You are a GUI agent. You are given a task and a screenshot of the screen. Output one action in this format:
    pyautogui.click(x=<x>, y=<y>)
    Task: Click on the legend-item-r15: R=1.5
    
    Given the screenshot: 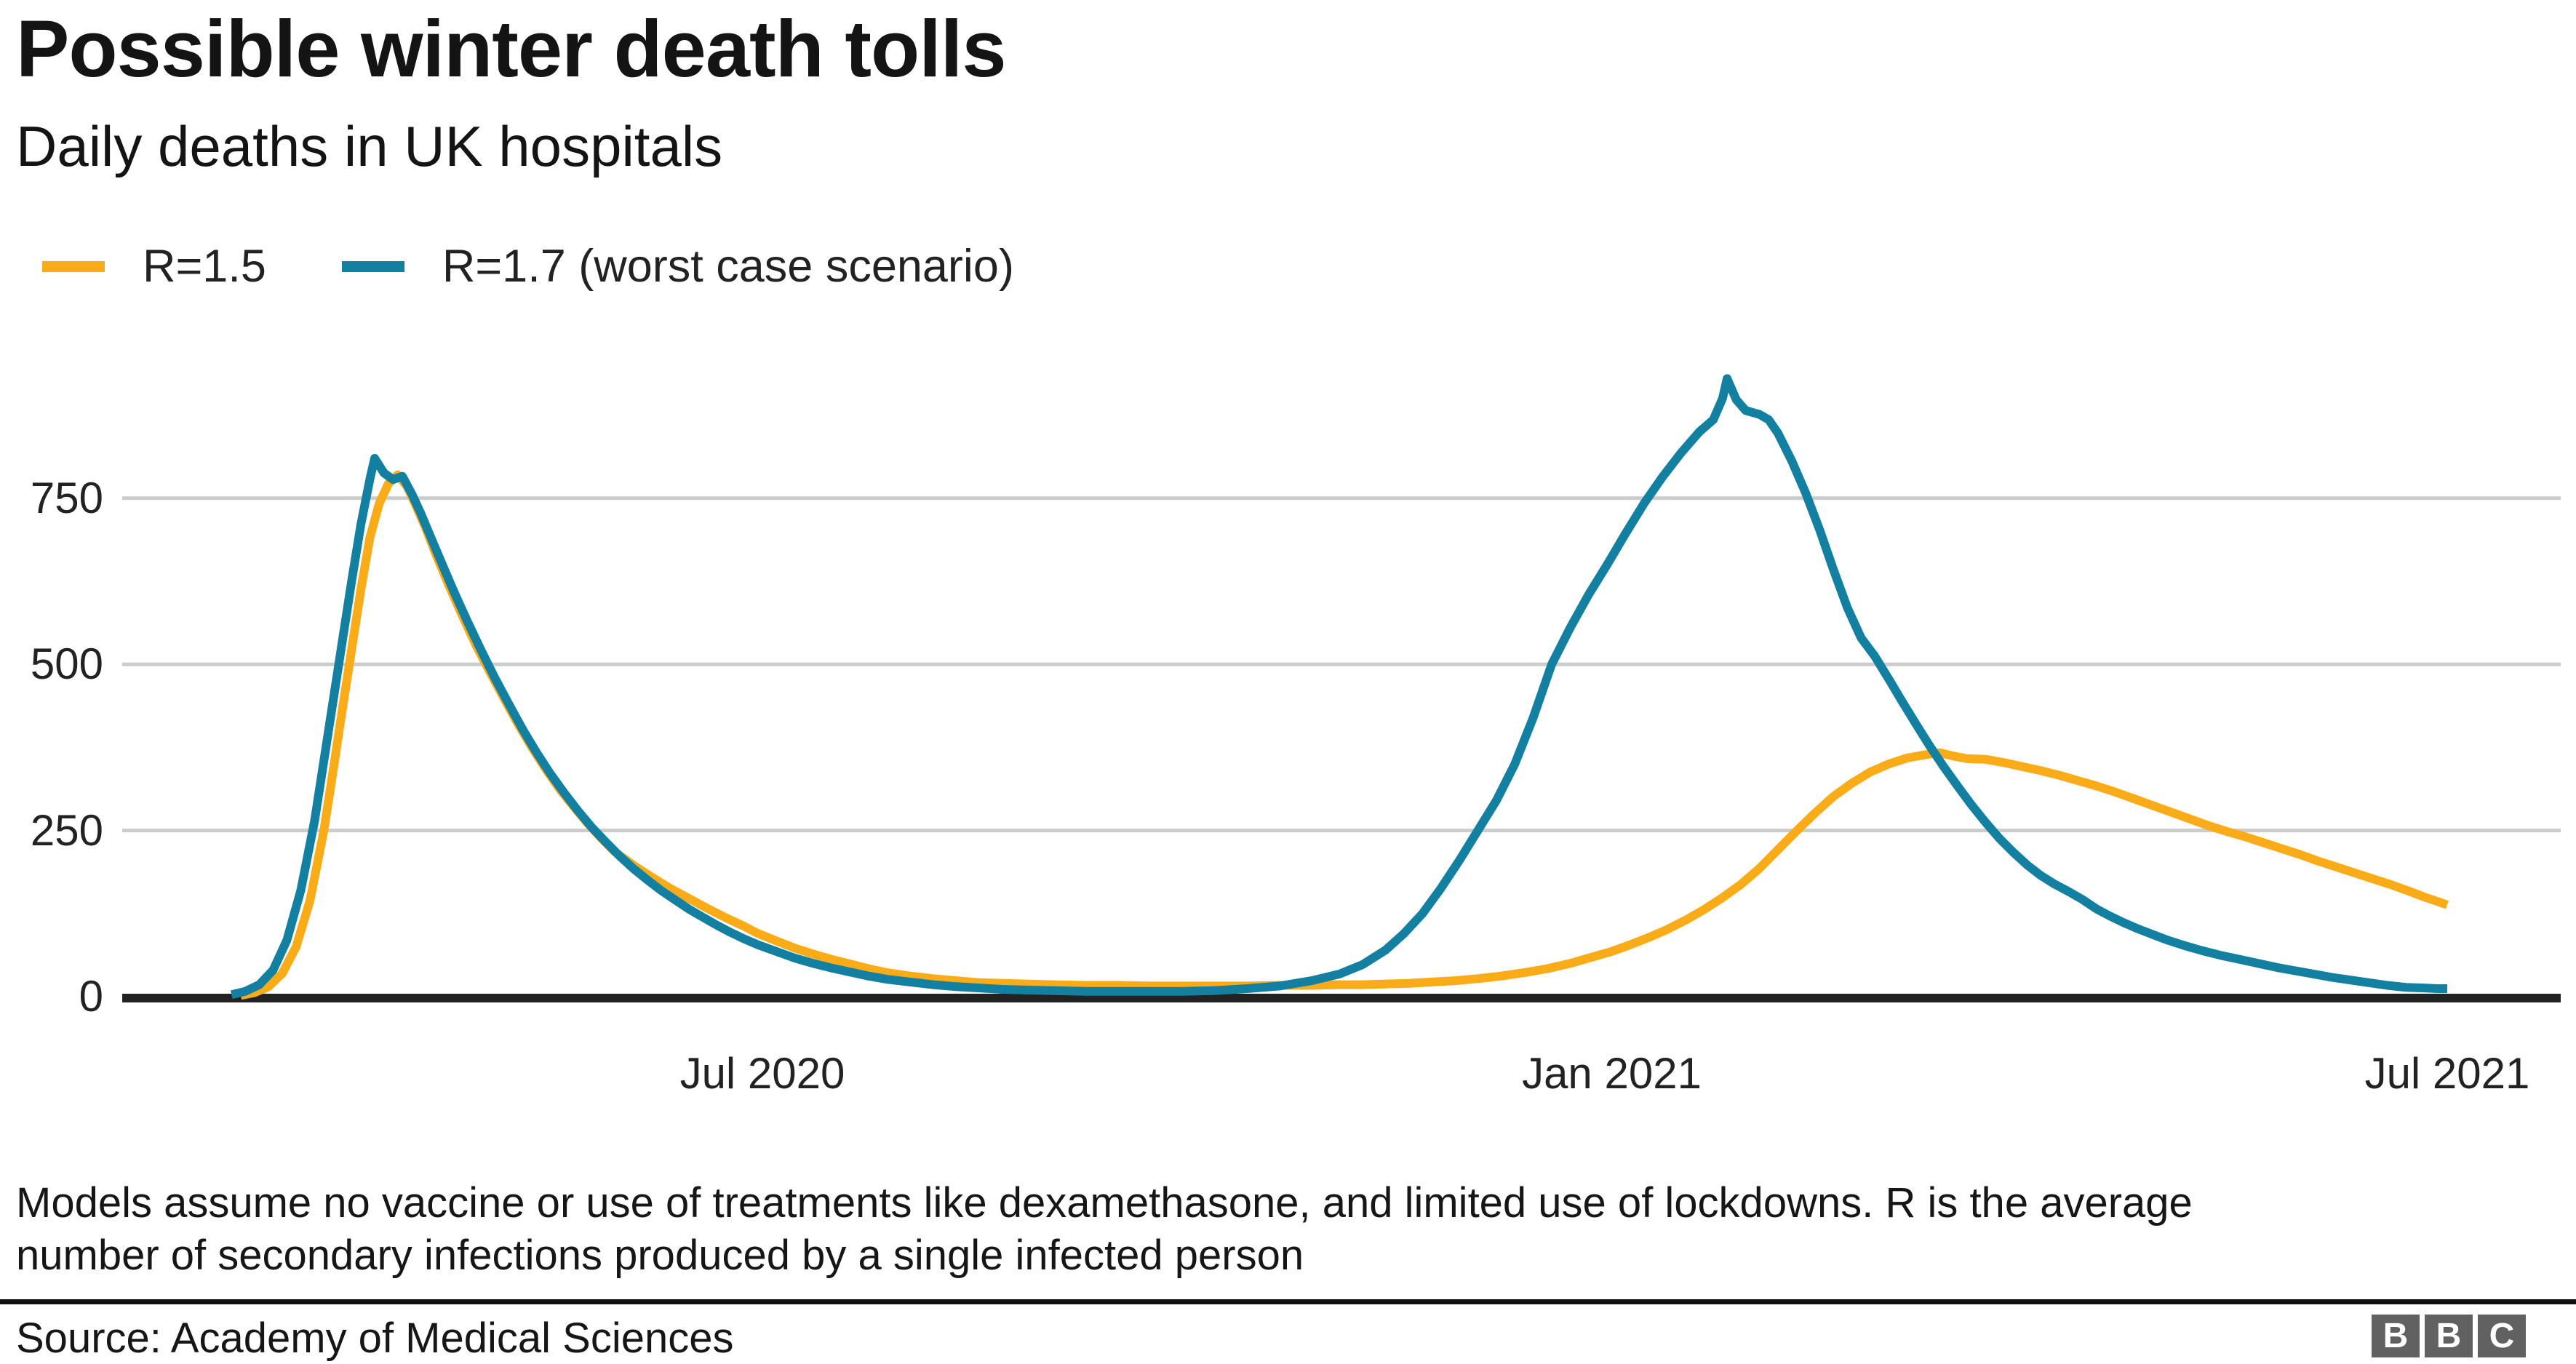 What is the action you would take?
    pyautogui.click(x=154, y=266)
    